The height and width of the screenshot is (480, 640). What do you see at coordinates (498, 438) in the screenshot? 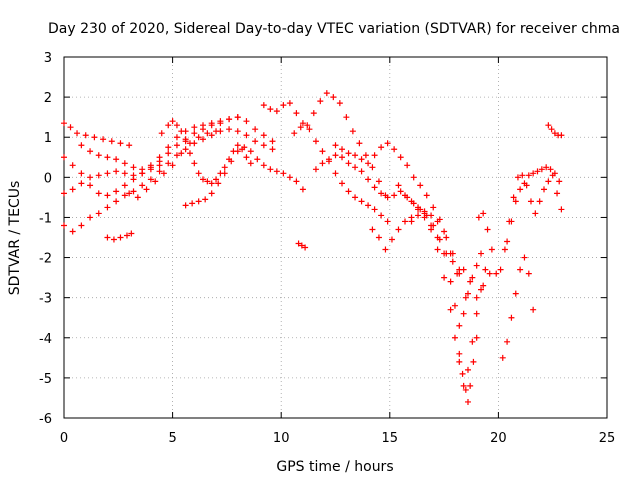
I see `x-tick-label: 20` at bounding box center [498, 438].